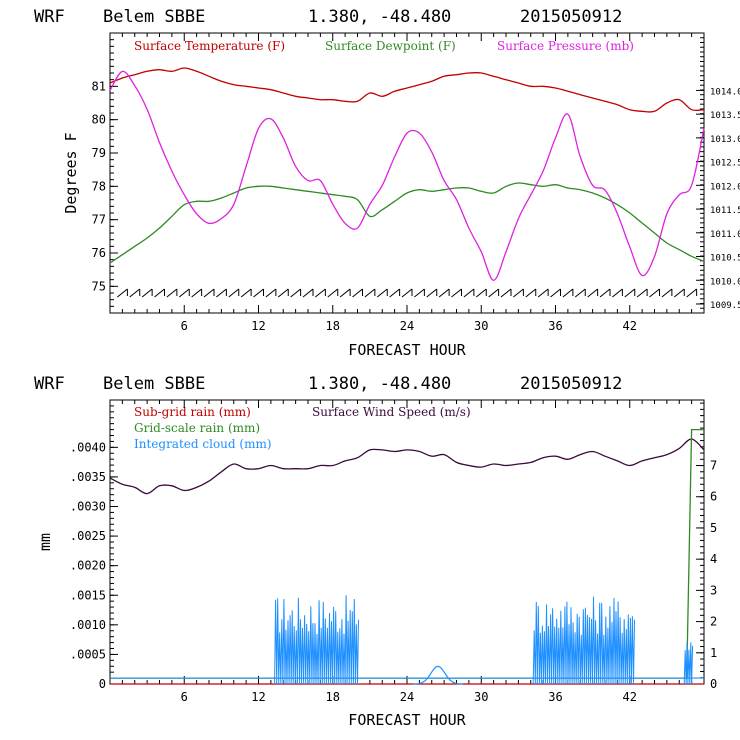 This screenshot has width=740, height=740. Describe the element at coordinates (713, 590) in the screenshot. I see `bottom-y2-tick-label: 3` at that location.